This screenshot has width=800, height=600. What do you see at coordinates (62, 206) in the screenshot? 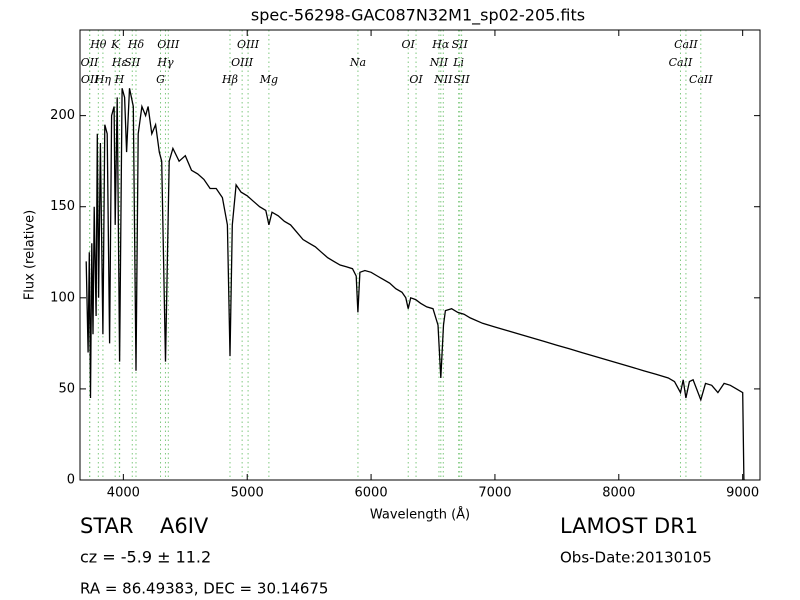
I see `y-tick-label: 150` at bounding box center [62, 206].